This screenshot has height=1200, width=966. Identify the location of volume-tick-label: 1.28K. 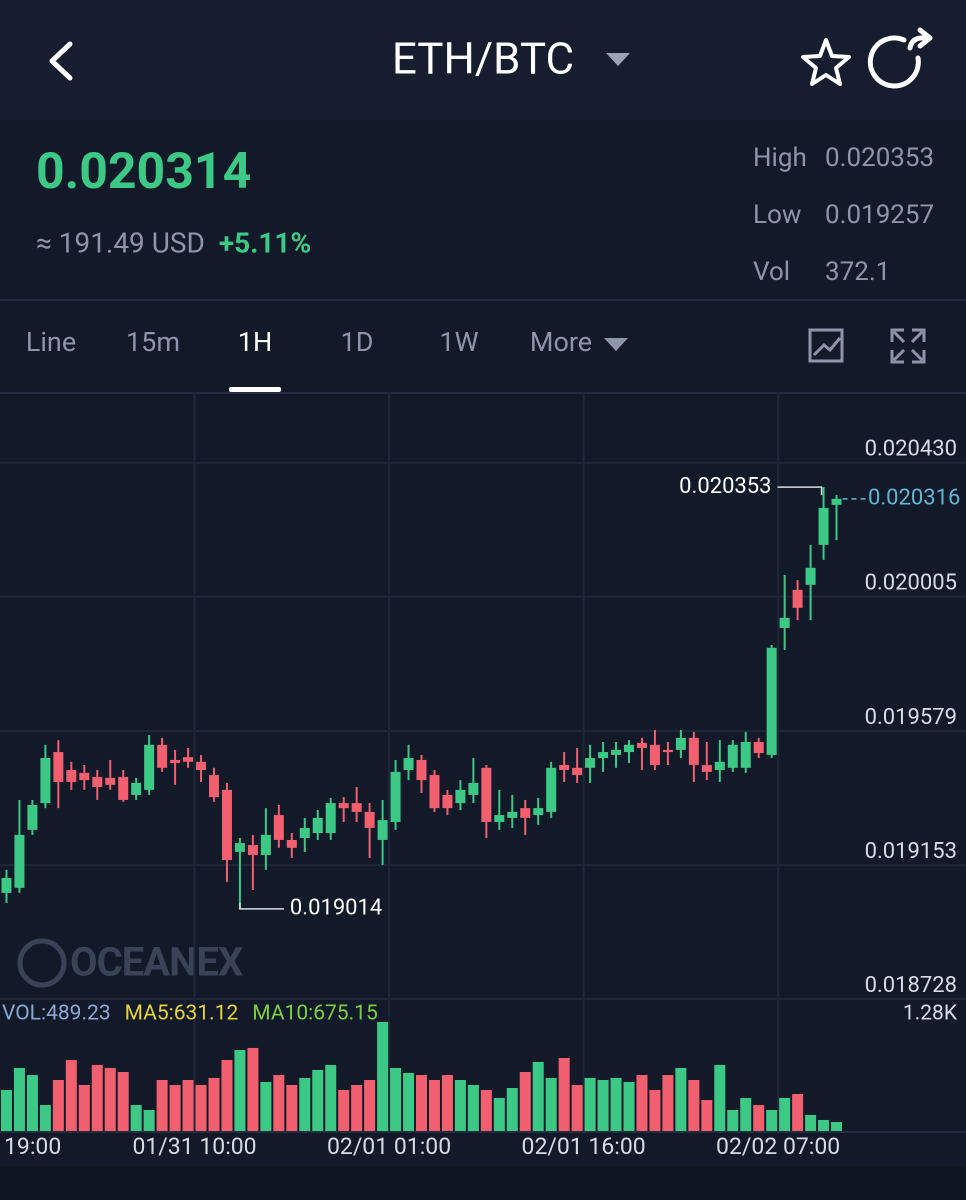
(930, 1014).